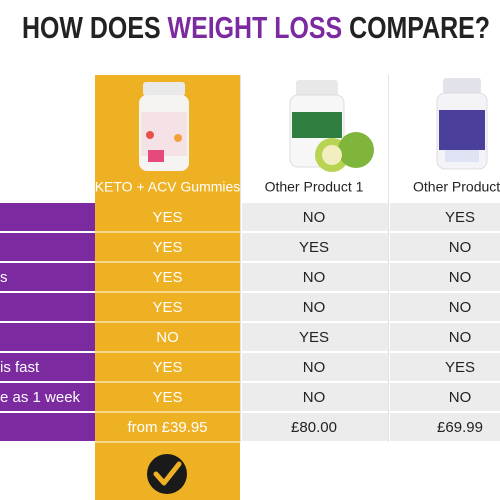 This screenshot has height=500, width=500. What do you see at coordinates (20, 367) in the screenshot?
I see `row-label: is fast` at bounding box center [20, 367].